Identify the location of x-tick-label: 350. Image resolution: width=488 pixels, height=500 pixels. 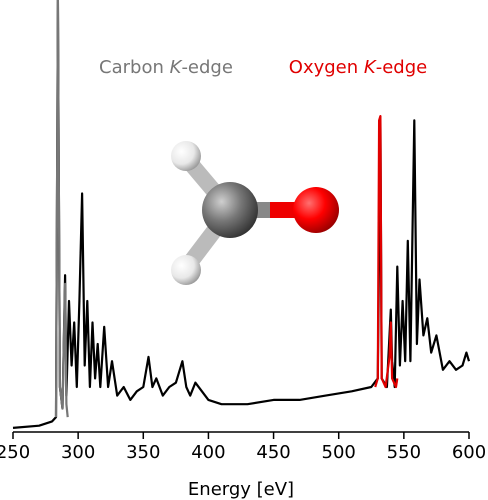
(143, 452).